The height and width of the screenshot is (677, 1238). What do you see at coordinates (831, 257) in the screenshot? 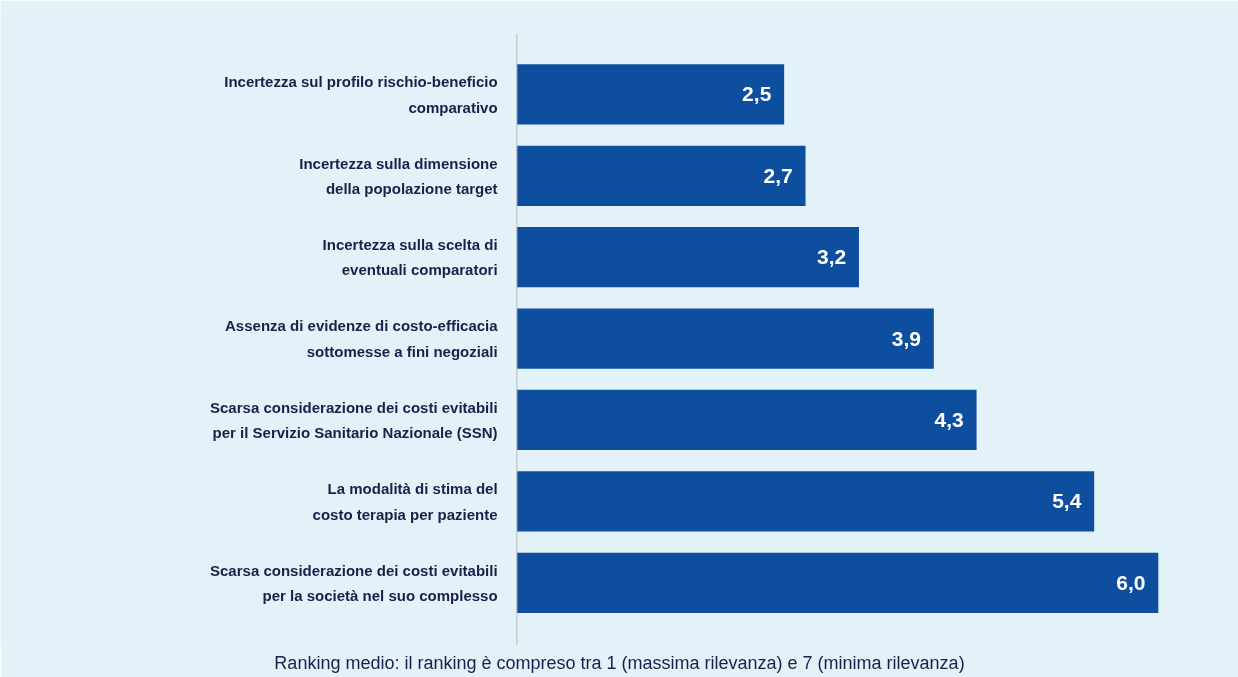
I see `data-label: 3,2` at bounding box center [831, 257].